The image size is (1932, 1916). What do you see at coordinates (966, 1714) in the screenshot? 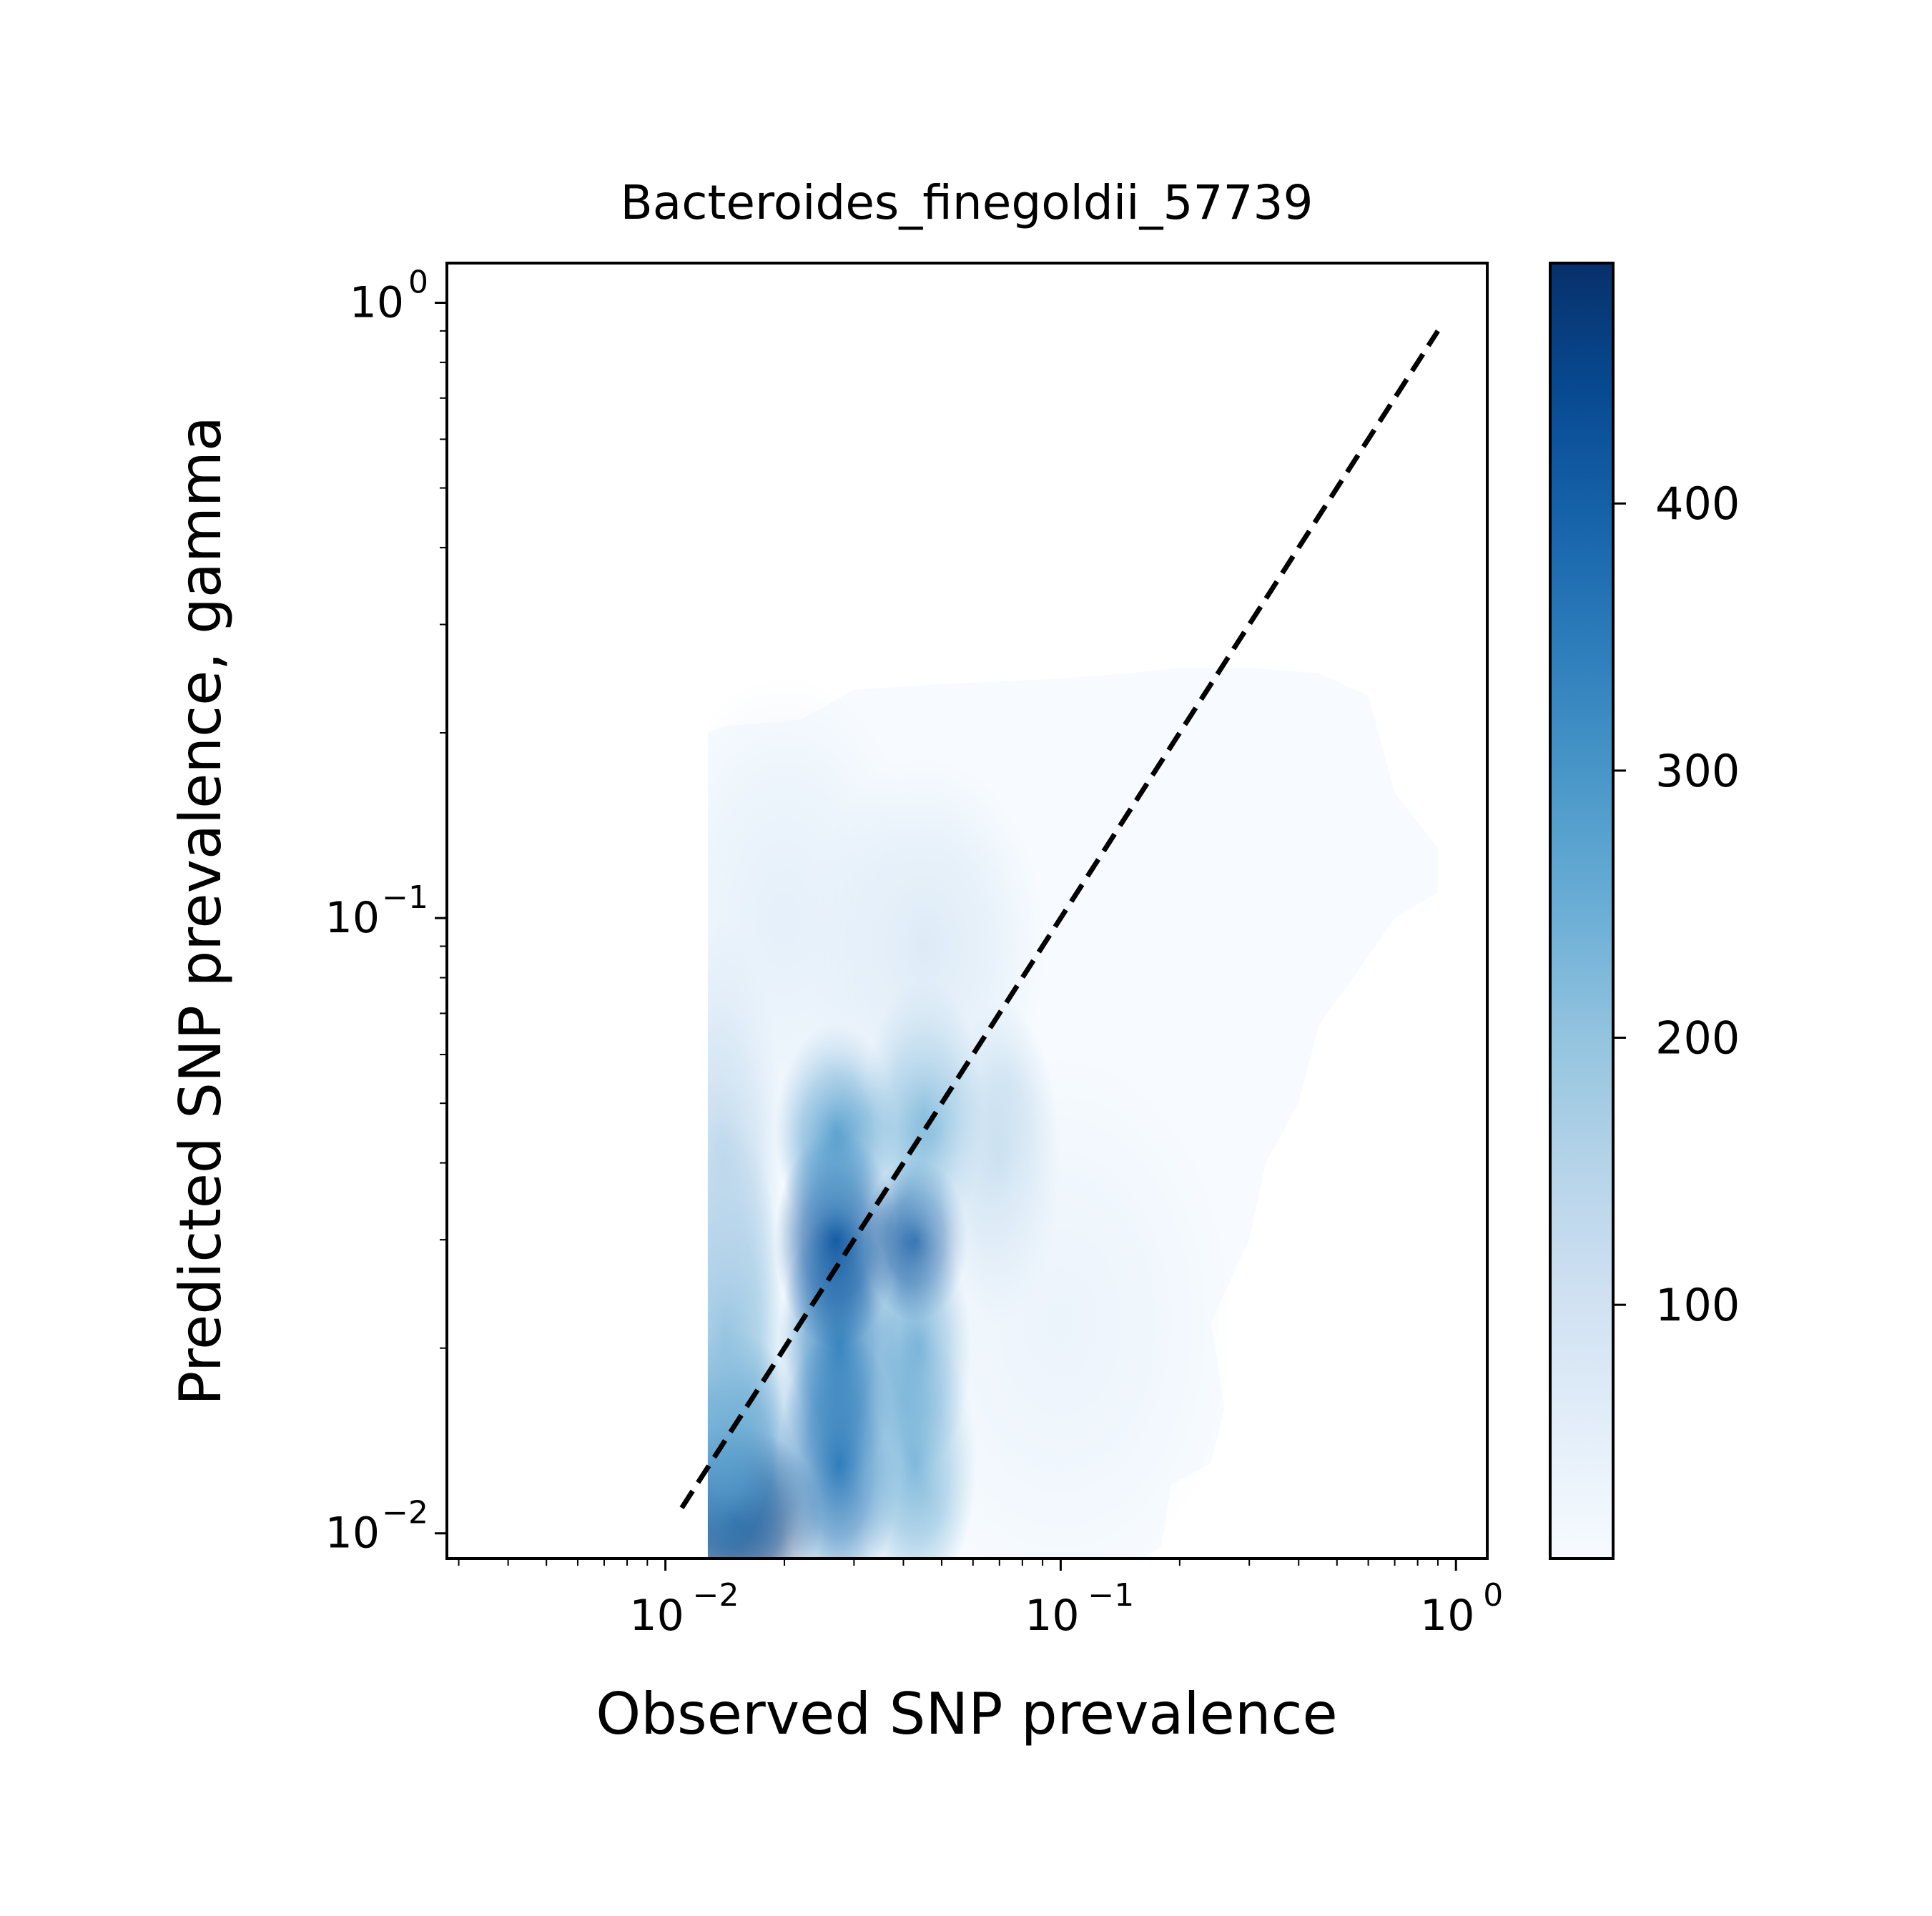
I see `x-axis-label: Observed SNP prevalence` at bounding box center [966, 1714].